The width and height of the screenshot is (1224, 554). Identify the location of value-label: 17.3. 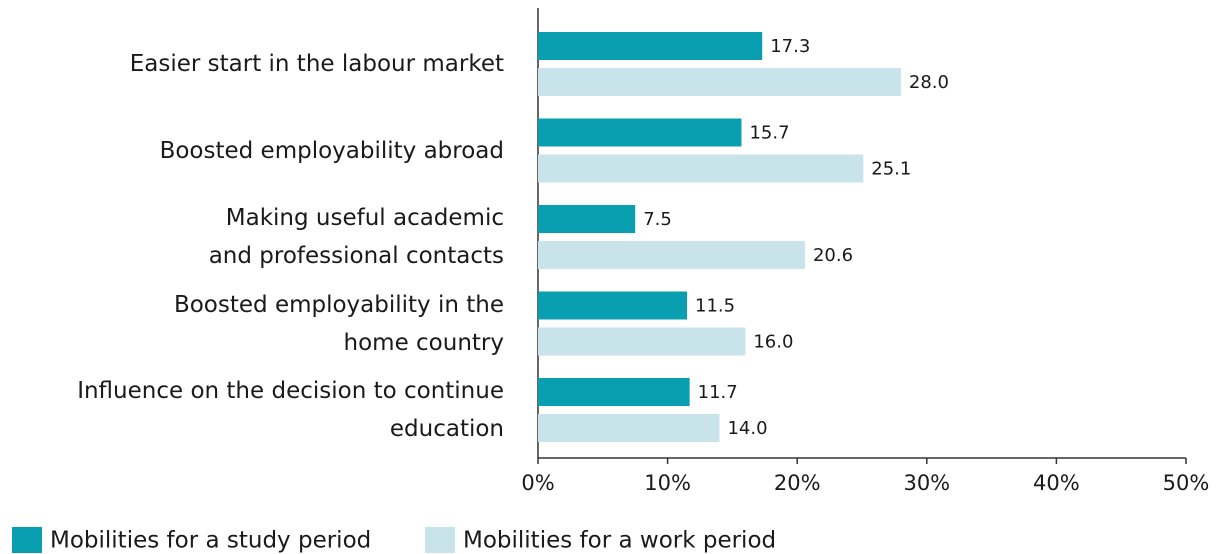
(790, 46).